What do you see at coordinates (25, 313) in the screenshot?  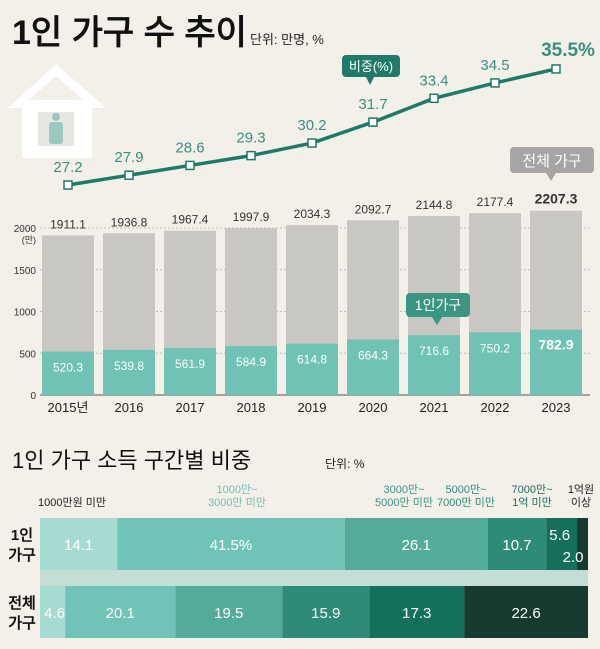 I see `y-tick-label: 1000` at bounding box center [25, 313].